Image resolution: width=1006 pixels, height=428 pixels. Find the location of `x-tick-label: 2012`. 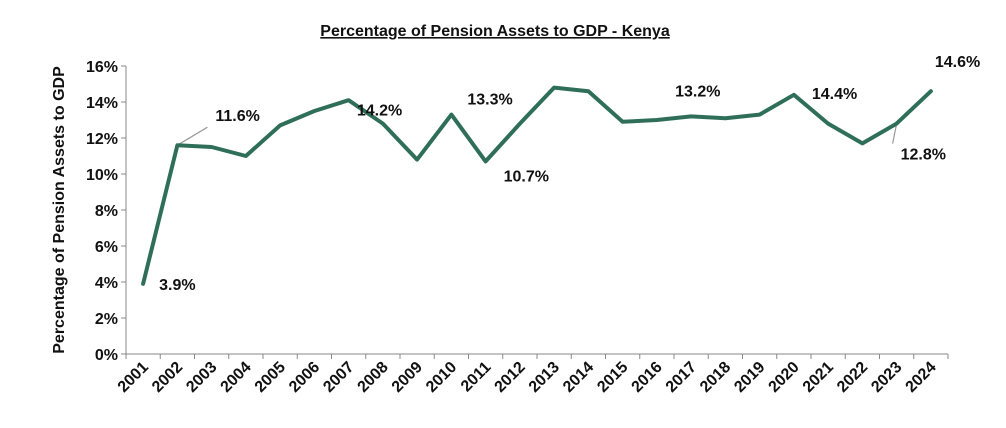

x-tick-label: 2012 is located at coordinates (510, 377).